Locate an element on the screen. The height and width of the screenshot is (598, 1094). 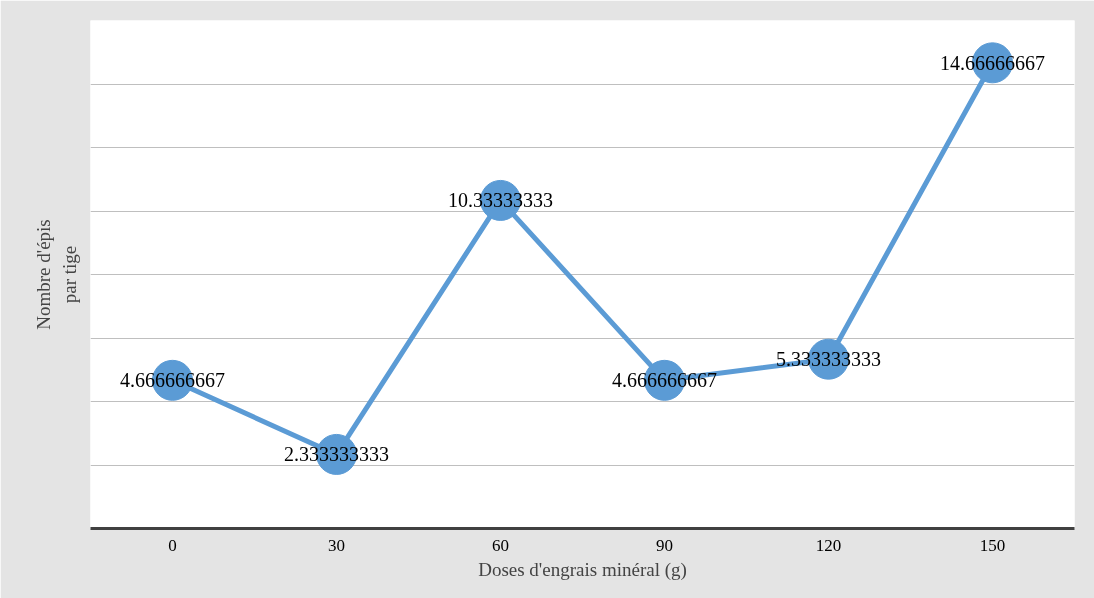
x-tick-label: 60 is located at coordinates (500, 545).